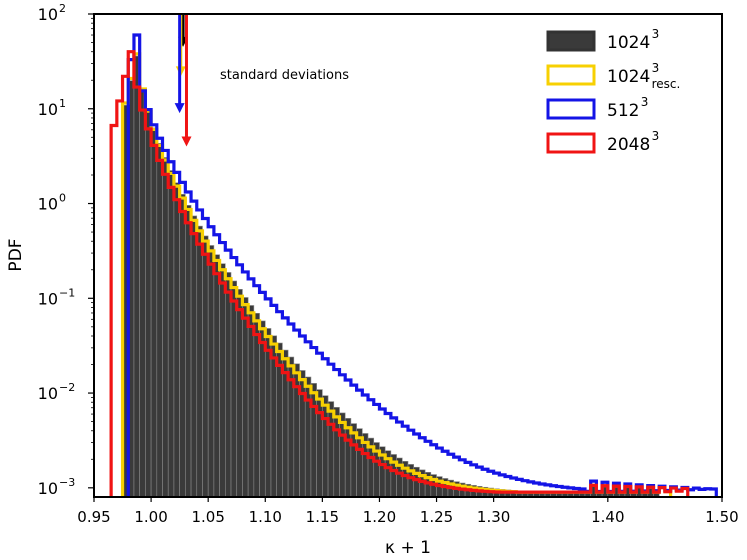 The width and height of the screenshot is (747, 560). What do you see at coordinates (62, 103) in the screenshot?
I see `y-tick-exp-4: 1` at bounding box center [62, 103].